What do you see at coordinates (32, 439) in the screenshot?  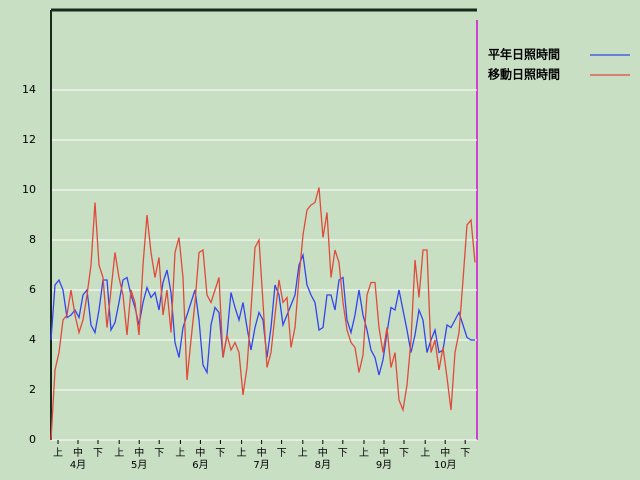 I see `y-tick-label: 0` at bounding box center [32, 439].